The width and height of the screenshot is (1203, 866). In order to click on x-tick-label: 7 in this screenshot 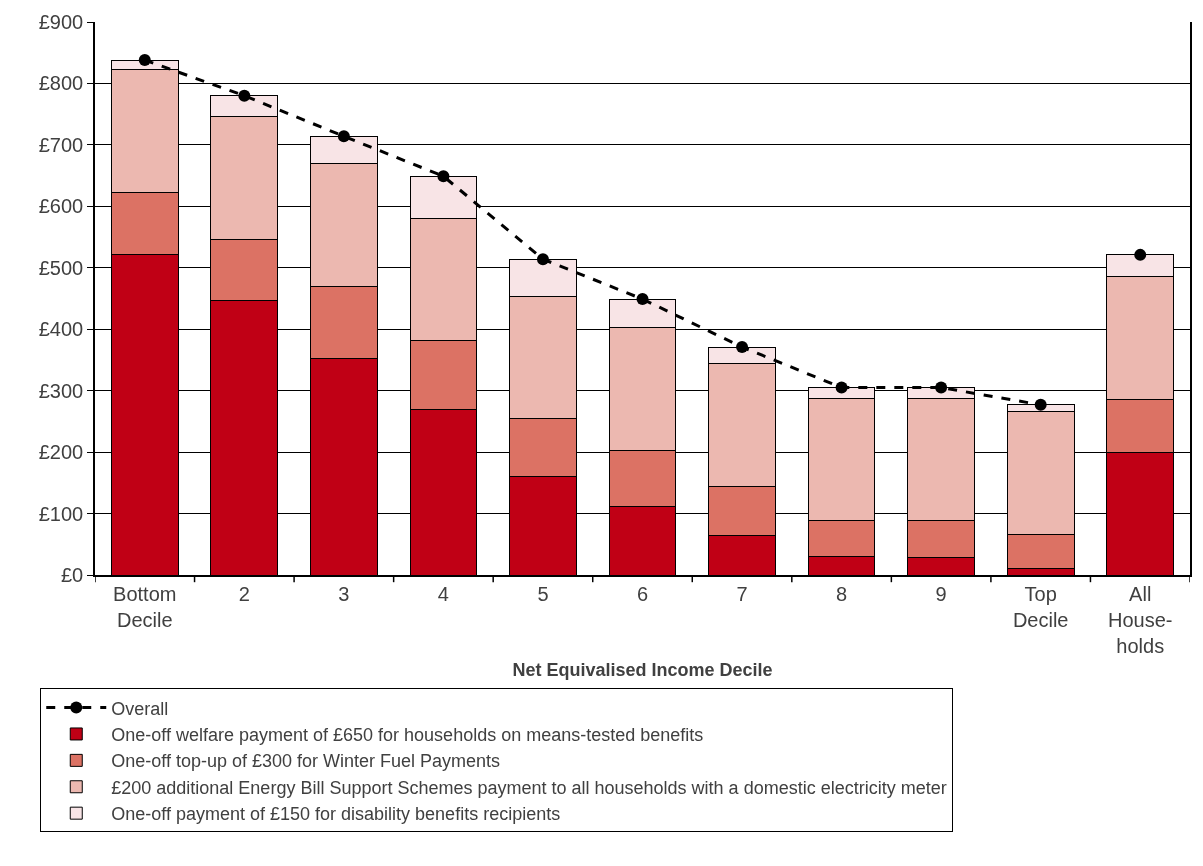, I will do `click(742, 593)`.